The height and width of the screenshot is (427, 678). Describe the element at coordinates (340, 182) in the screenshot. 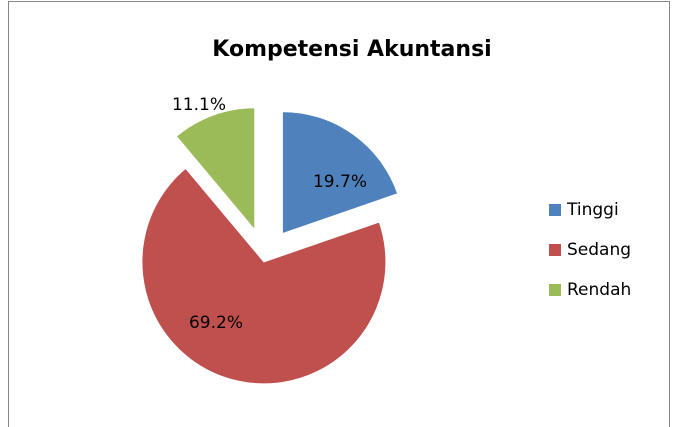

I see `data-label: 19.7%` at that location.